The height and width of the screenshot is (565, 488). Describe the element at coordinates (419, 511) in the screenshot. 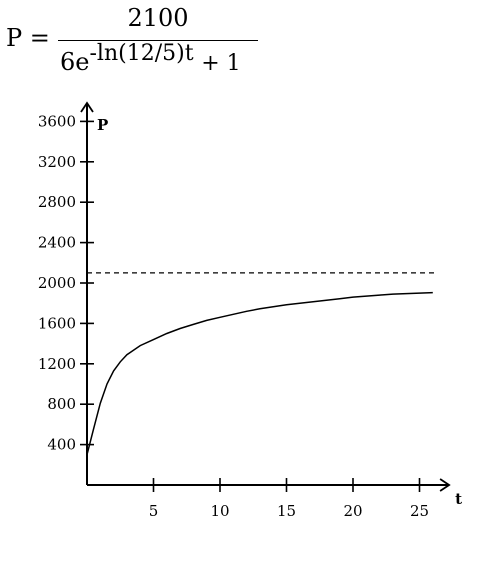

I see `x-tick-label-25: 25` at that location.